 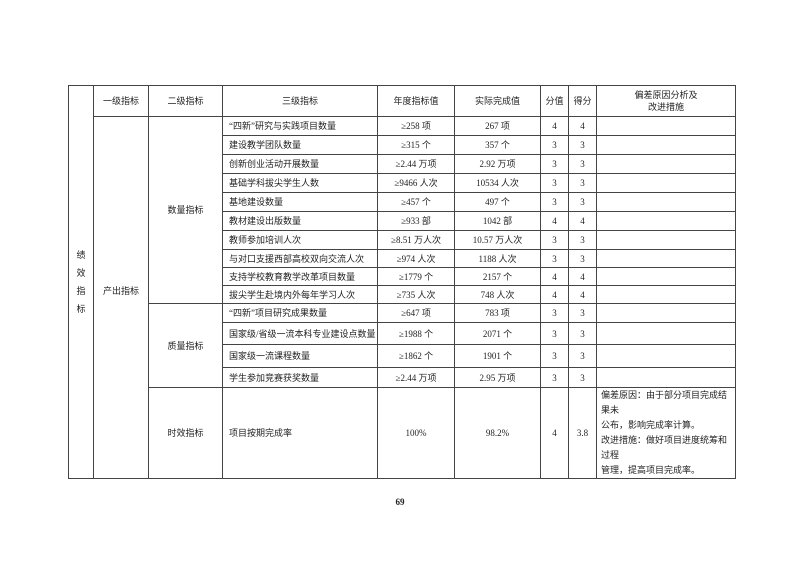 What do you see at coordinates (416, 433) in the screenshot?
I see `target-value: 100%` at bounding box center [416, 433].